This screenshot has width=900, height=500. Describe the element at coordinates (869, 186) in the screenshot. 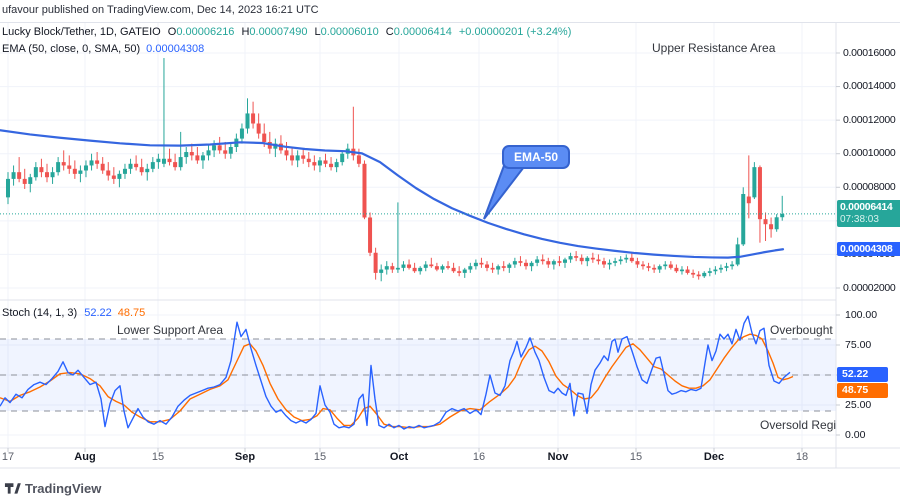

I see `price-tick-label: 0.00008000` at that location.